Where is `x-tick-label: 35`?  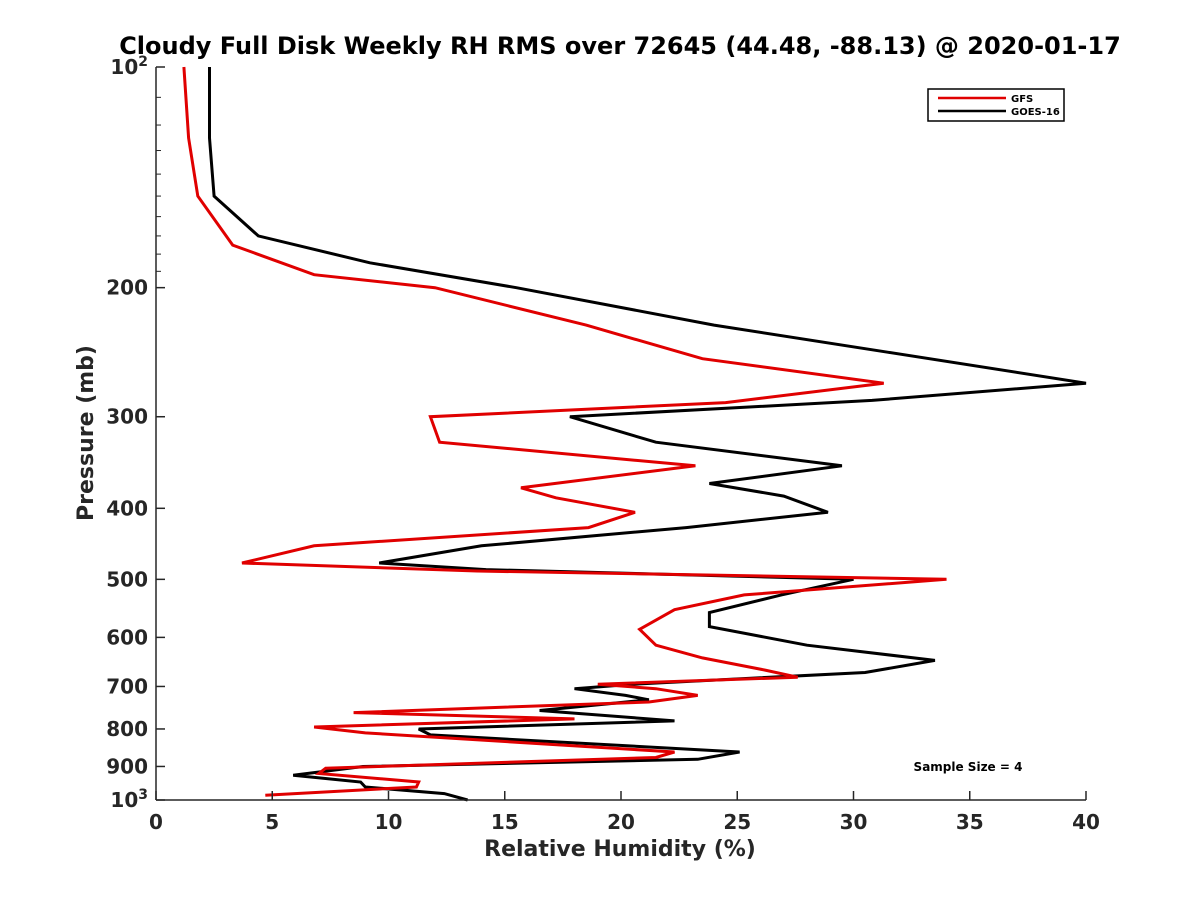
x-tick-label: 35 is located at coordinates (970, 822).